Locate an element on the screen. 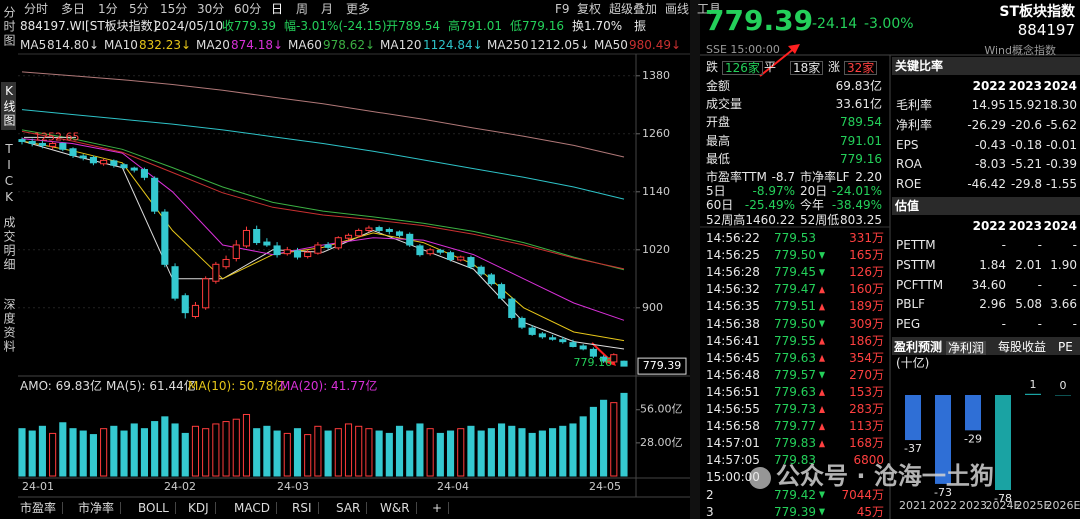  forecast-value-label: -73 is located at coordinates (943, 492).